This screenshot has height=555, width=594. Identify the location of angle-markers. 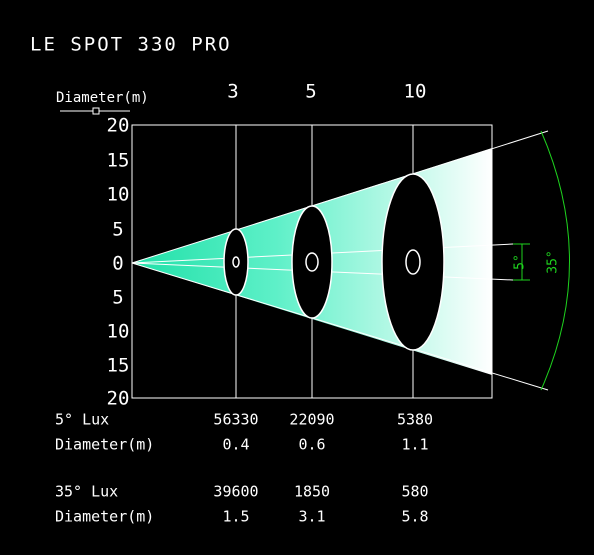
(541, 260).